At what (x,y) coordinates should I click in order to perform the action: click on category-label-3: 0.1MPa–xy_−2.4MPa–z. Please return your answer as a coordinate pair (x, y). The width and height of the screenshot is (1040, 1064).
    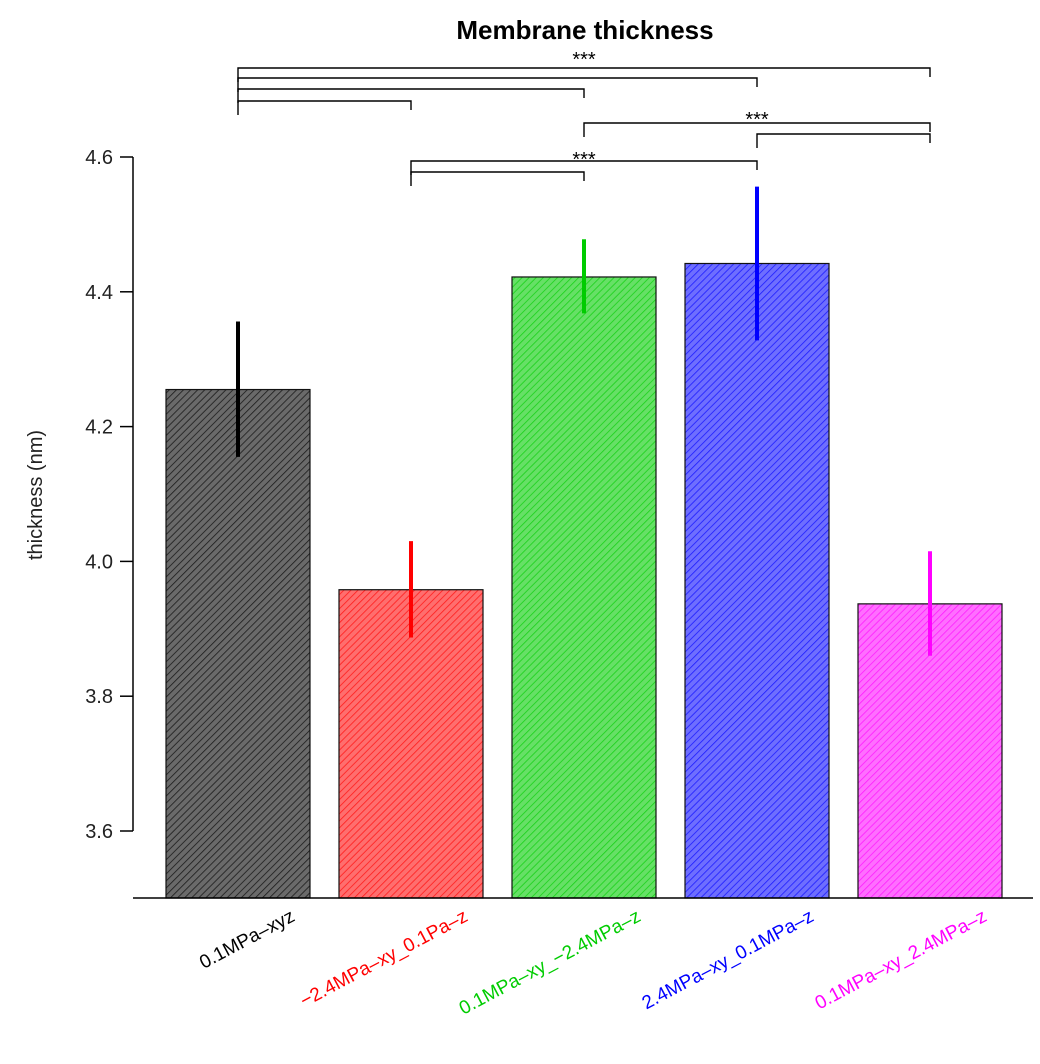
    Looking at the image, I should click on (550, 962).